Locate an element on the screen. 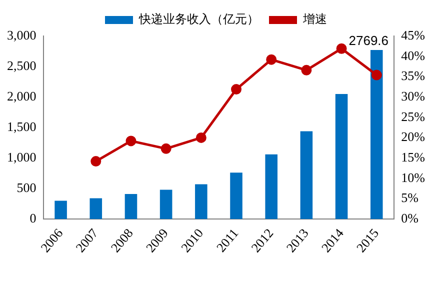 The height and width of the screenshot is (289, 434). y2-tick-label: 0% is located at coordinates (410, 218).